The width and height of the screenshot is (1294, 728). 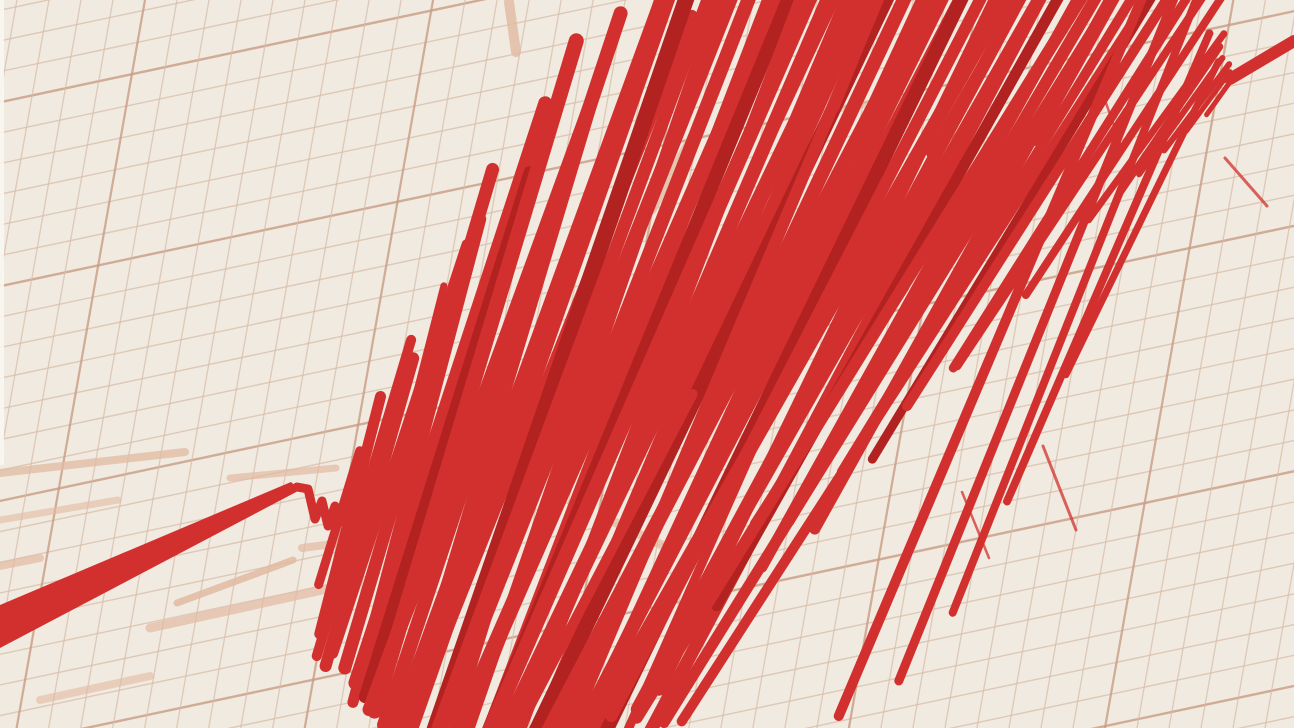 I want to click on p-wave-zigzag, so click(x=319, y=506).